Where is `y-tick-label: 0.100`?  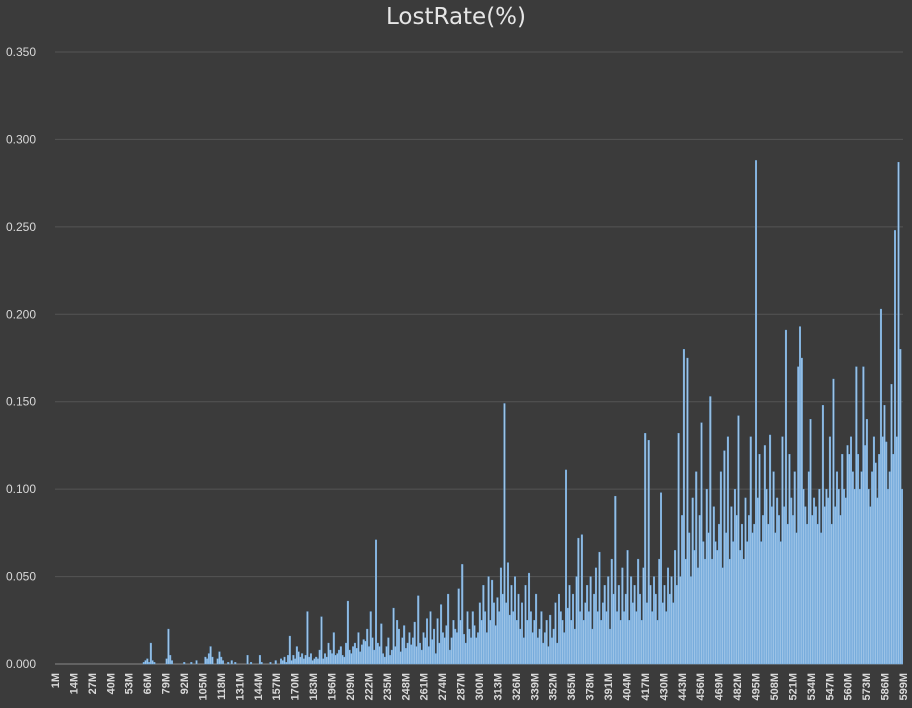
y-tick-label: 0.100 is located at coordinates (21, 489).